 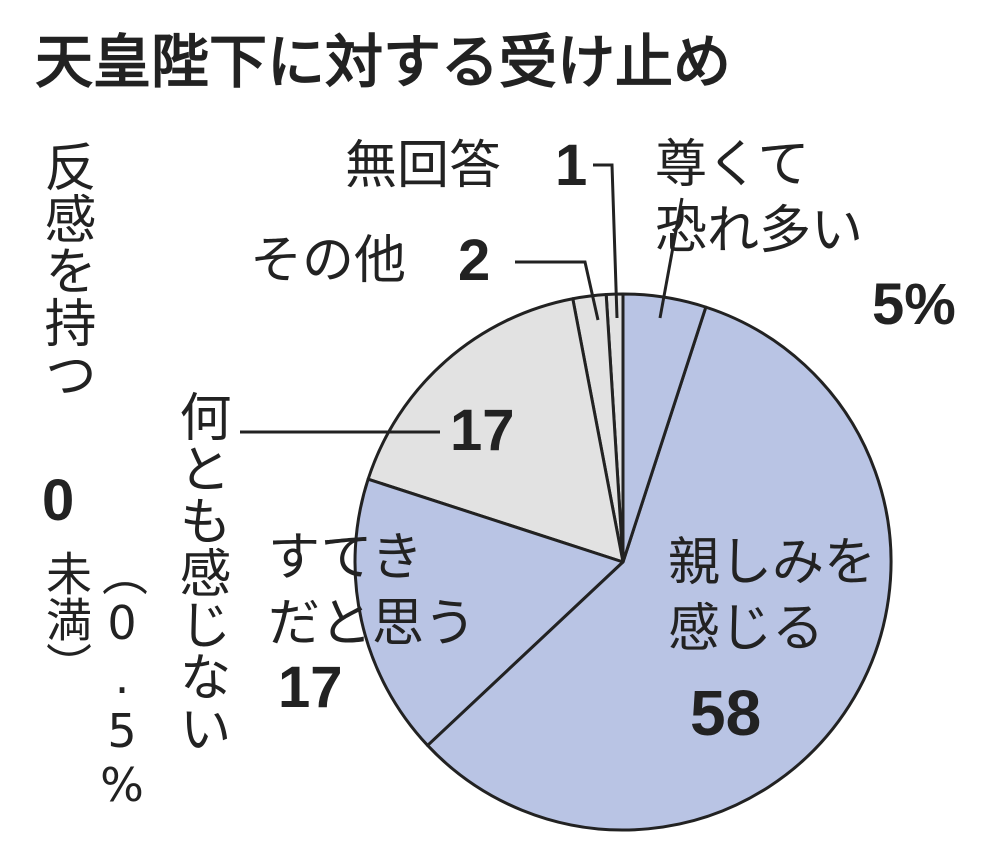 I want to click on annotation: （0.5%未満）, so click(x=94, y=681).